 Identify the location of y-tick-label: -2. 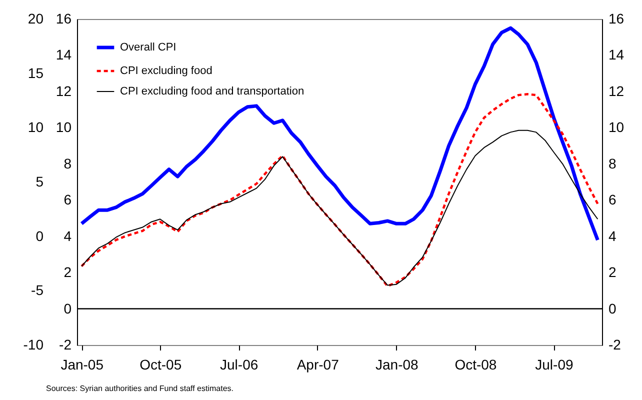
(65, 344).